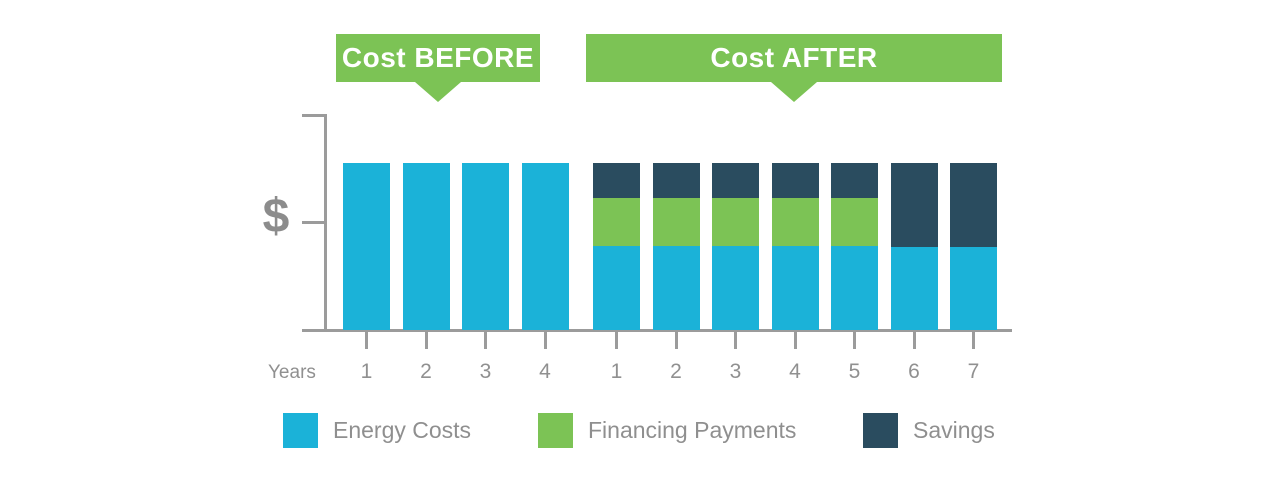 This screenshot has width=1280, height=480. What do you see at coordinates (276, 216) in the screenshot?
I see `y-axis-dollar-label: $` at bounding box center [276, 216].